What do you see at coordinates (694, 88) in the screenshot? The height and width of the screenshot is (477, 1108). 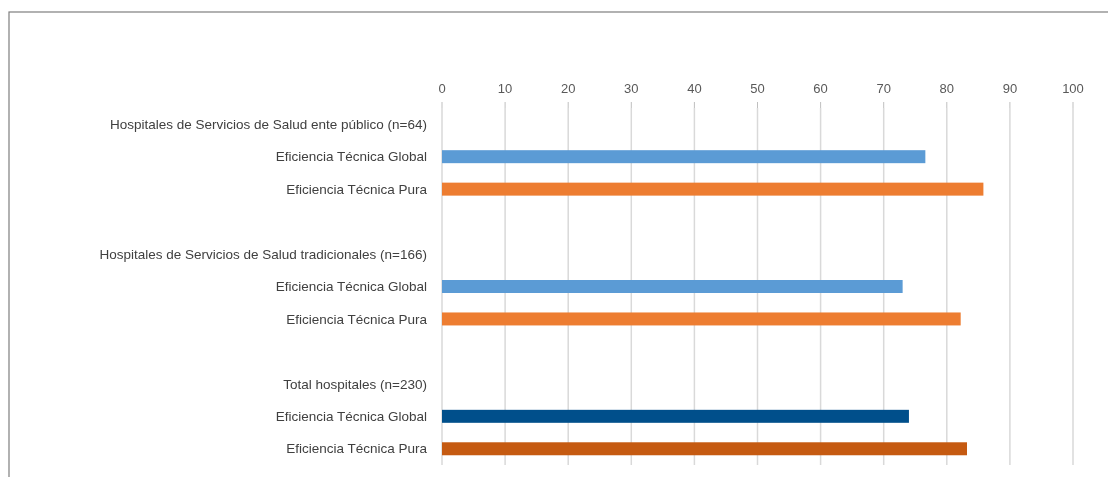 I see `x-tick-label: 40` at bounding box center [694, 88].